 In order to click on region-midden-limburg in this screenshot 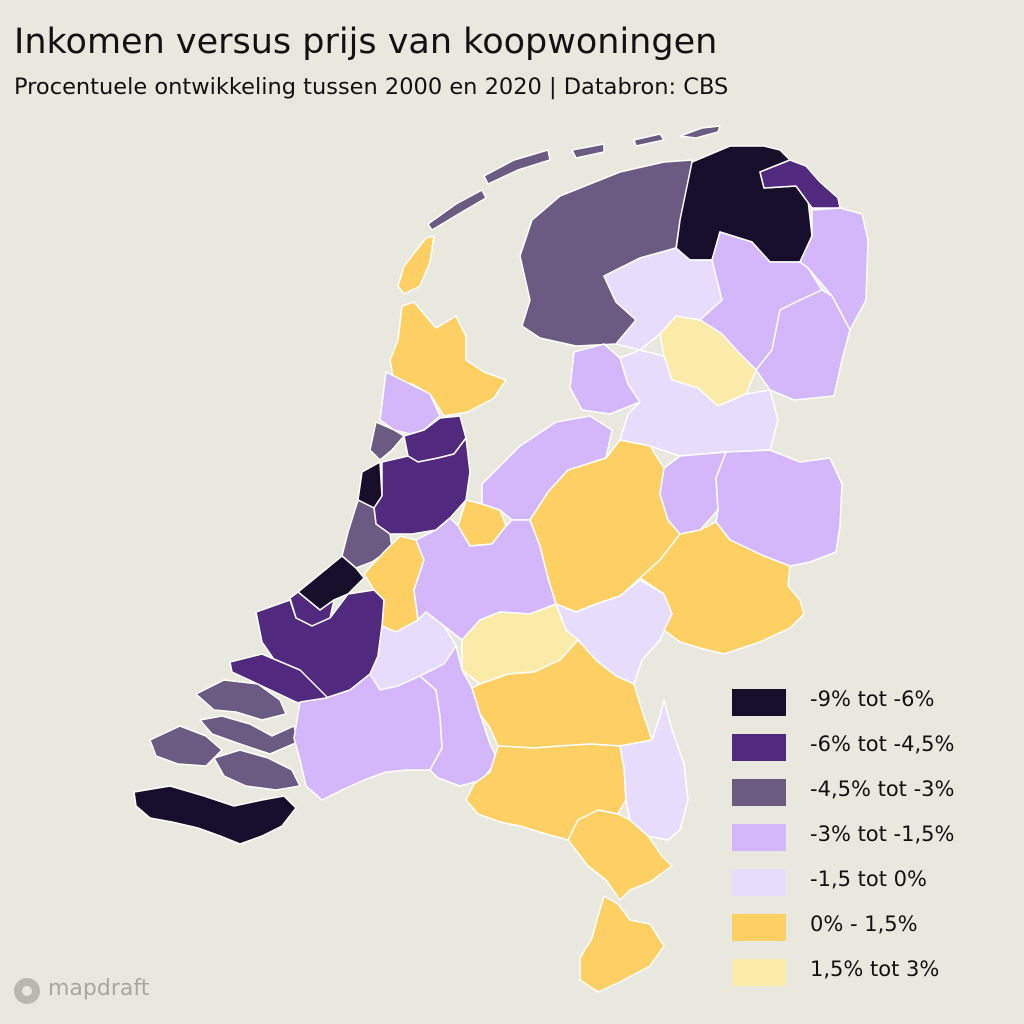, I will do `click(620, 855)`.